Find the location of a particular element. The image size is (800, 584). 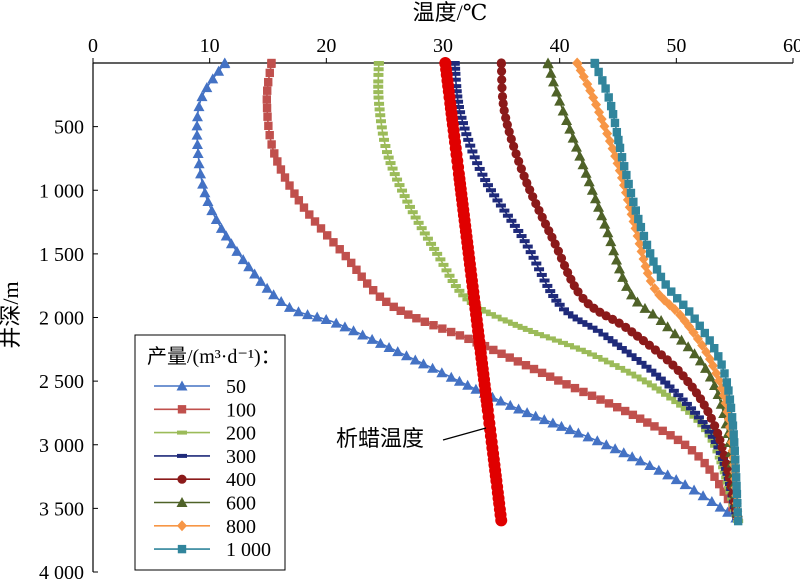

legend-label: 600 is located at coordinates (241, 504).